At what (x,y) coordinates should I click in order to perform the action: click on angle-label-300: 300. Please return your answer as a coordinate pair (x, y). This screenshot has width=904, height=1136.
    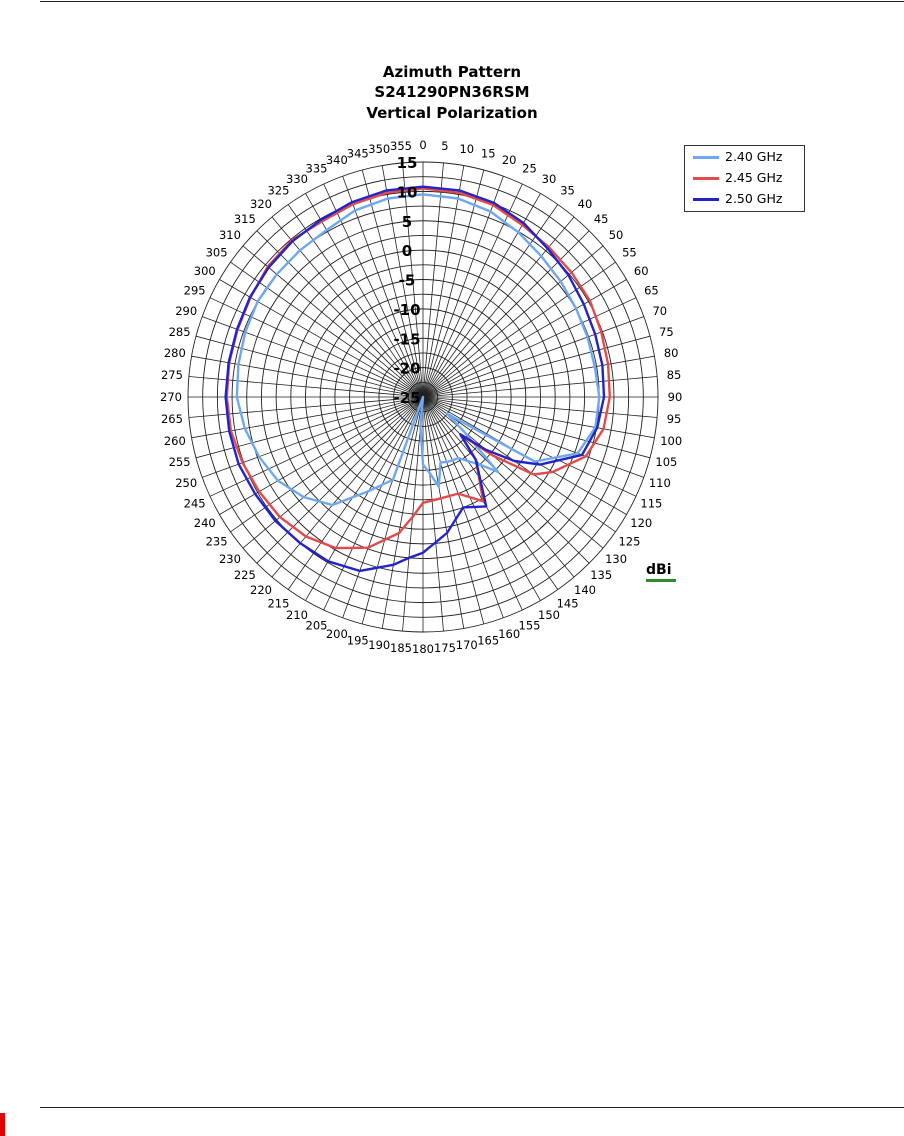
    Looking at the image, I should click on (205, 271).